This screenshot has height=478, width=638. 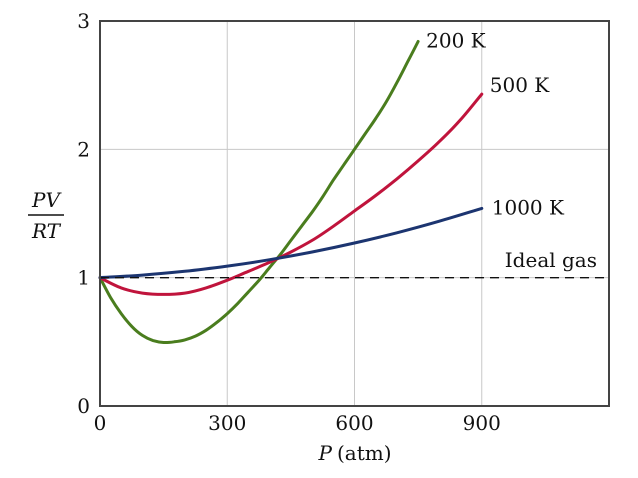 What do you see at coordinates (291, 243) in the screenshot?
I see `series-line-1000-k` at bounding box center [291, 243].